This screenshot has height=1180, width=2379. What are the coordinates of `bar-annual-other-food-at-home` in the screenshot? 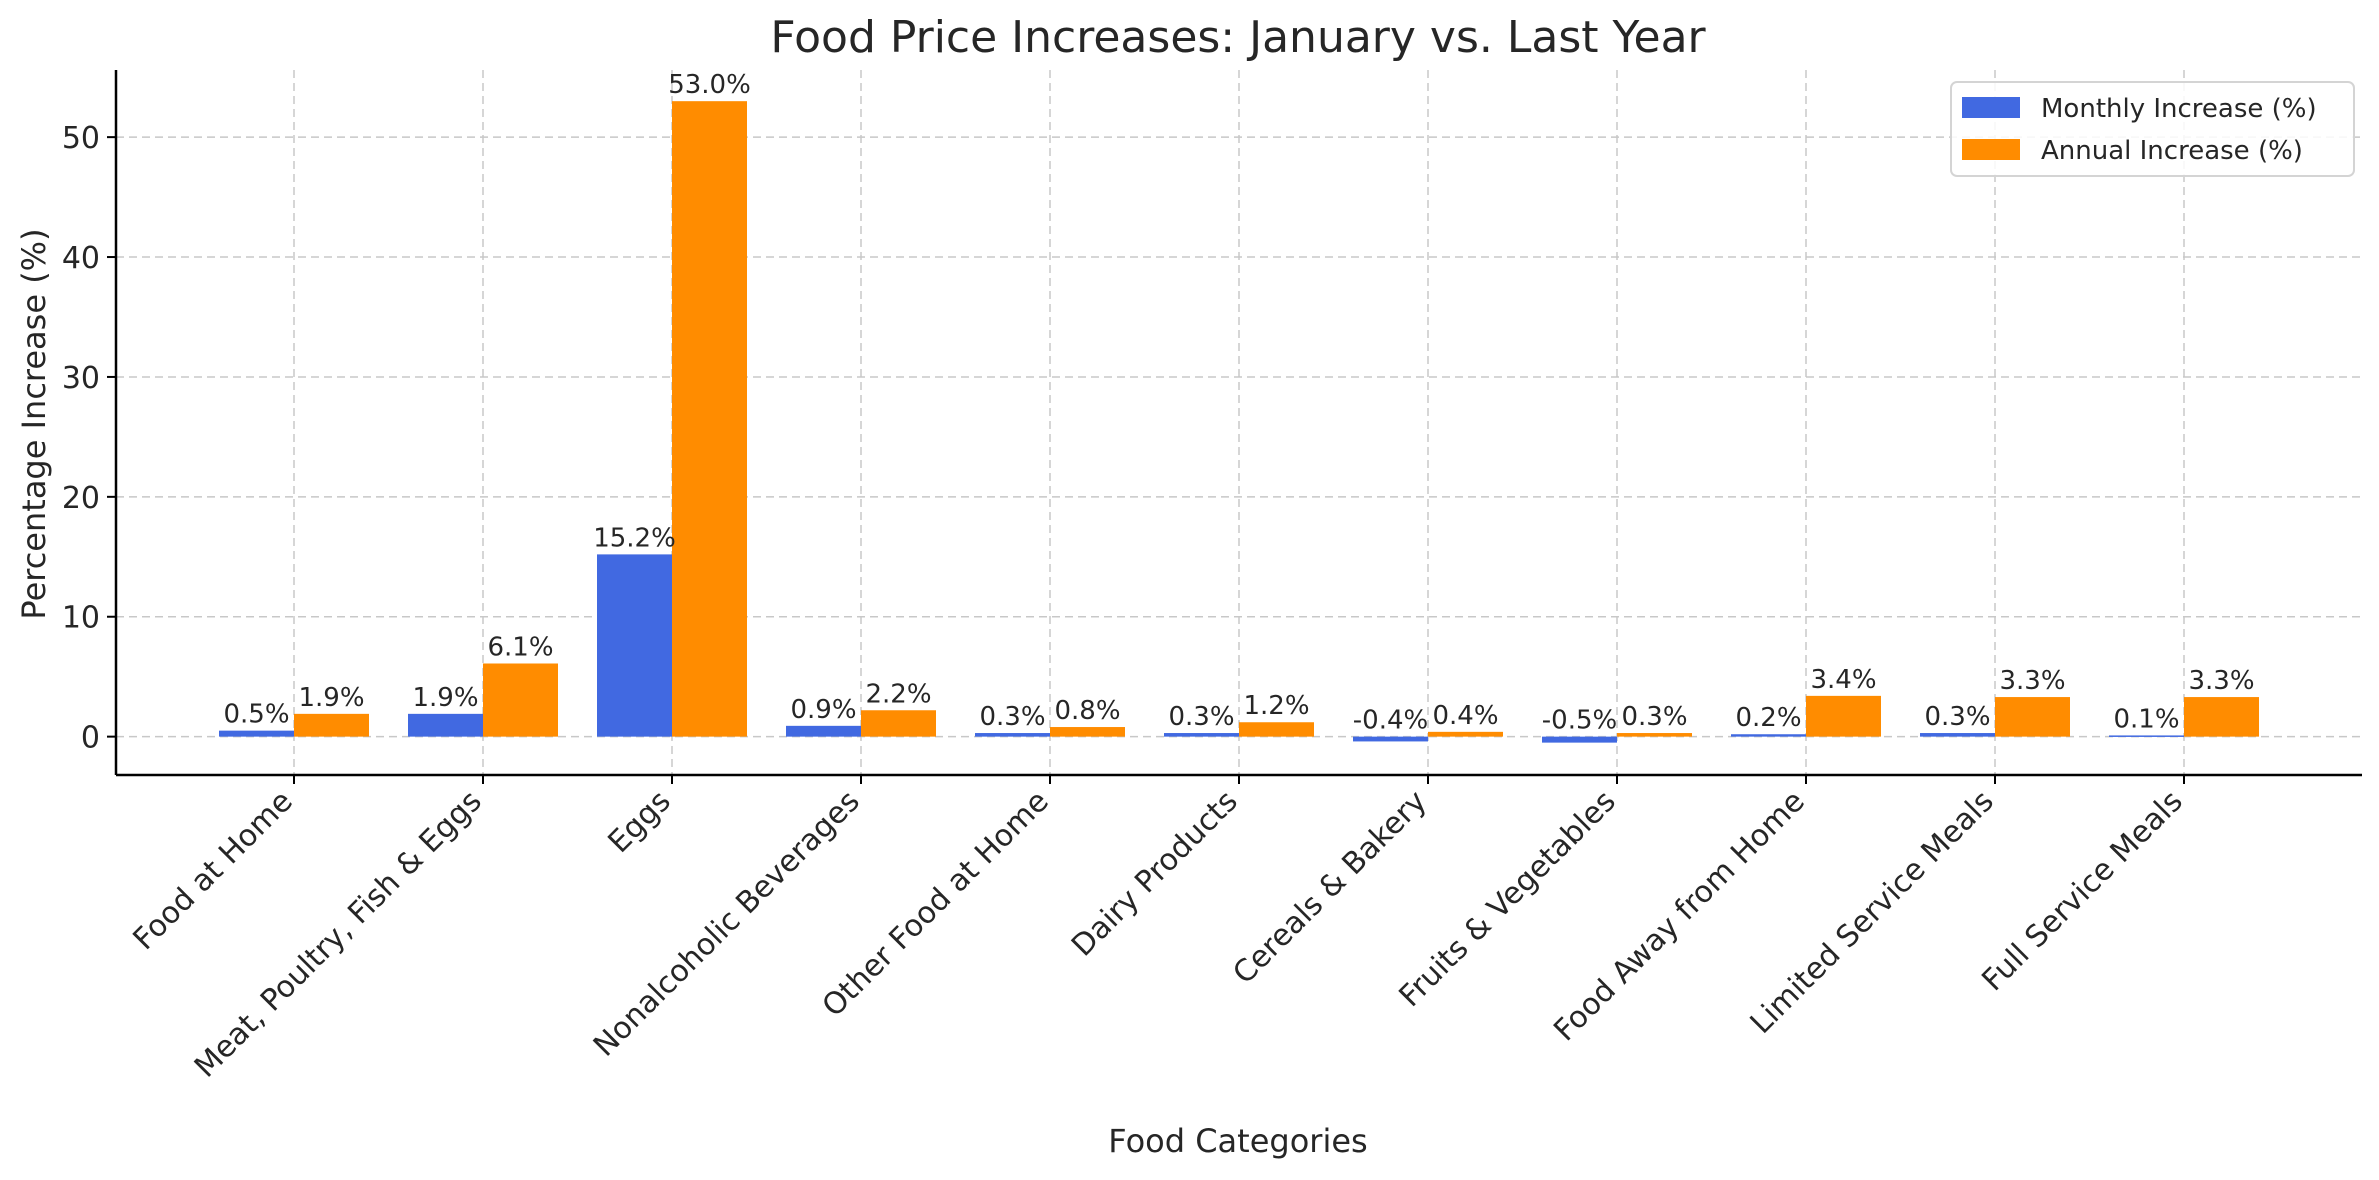 It's located at (1087, 732).